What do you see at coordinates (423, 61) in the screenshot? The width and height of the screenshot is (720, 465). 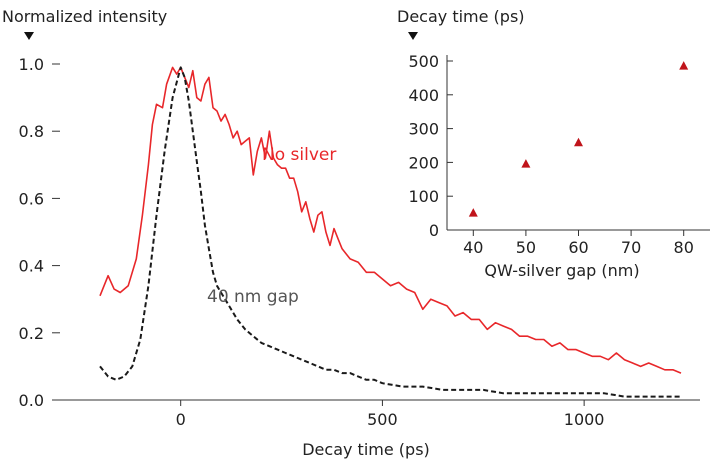 I see `inset-y-tick-label: 500` at bounding box center [423, 61].